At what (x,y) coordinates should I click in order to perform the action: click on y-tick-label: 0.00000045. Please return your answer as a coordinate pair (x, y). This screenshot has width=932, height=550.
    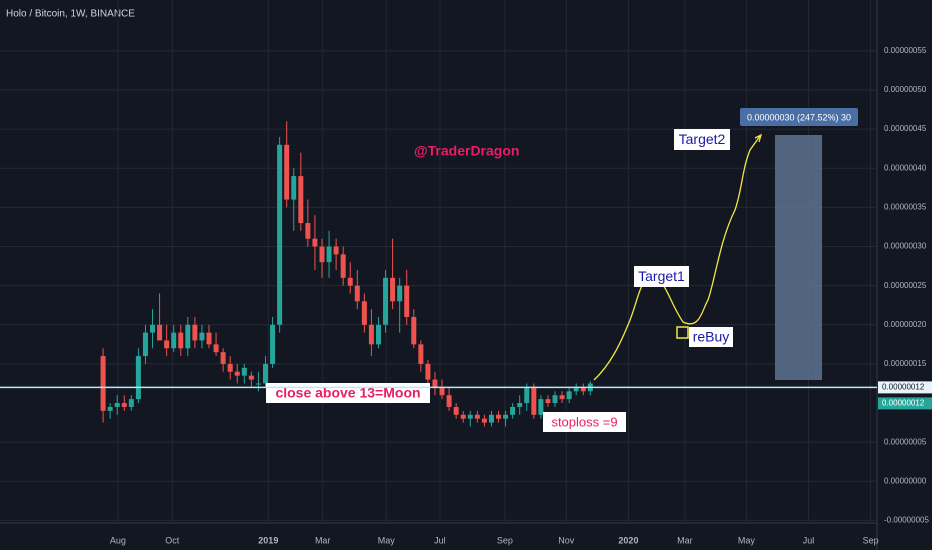
    Looking at the image, I should click on (905, 128).